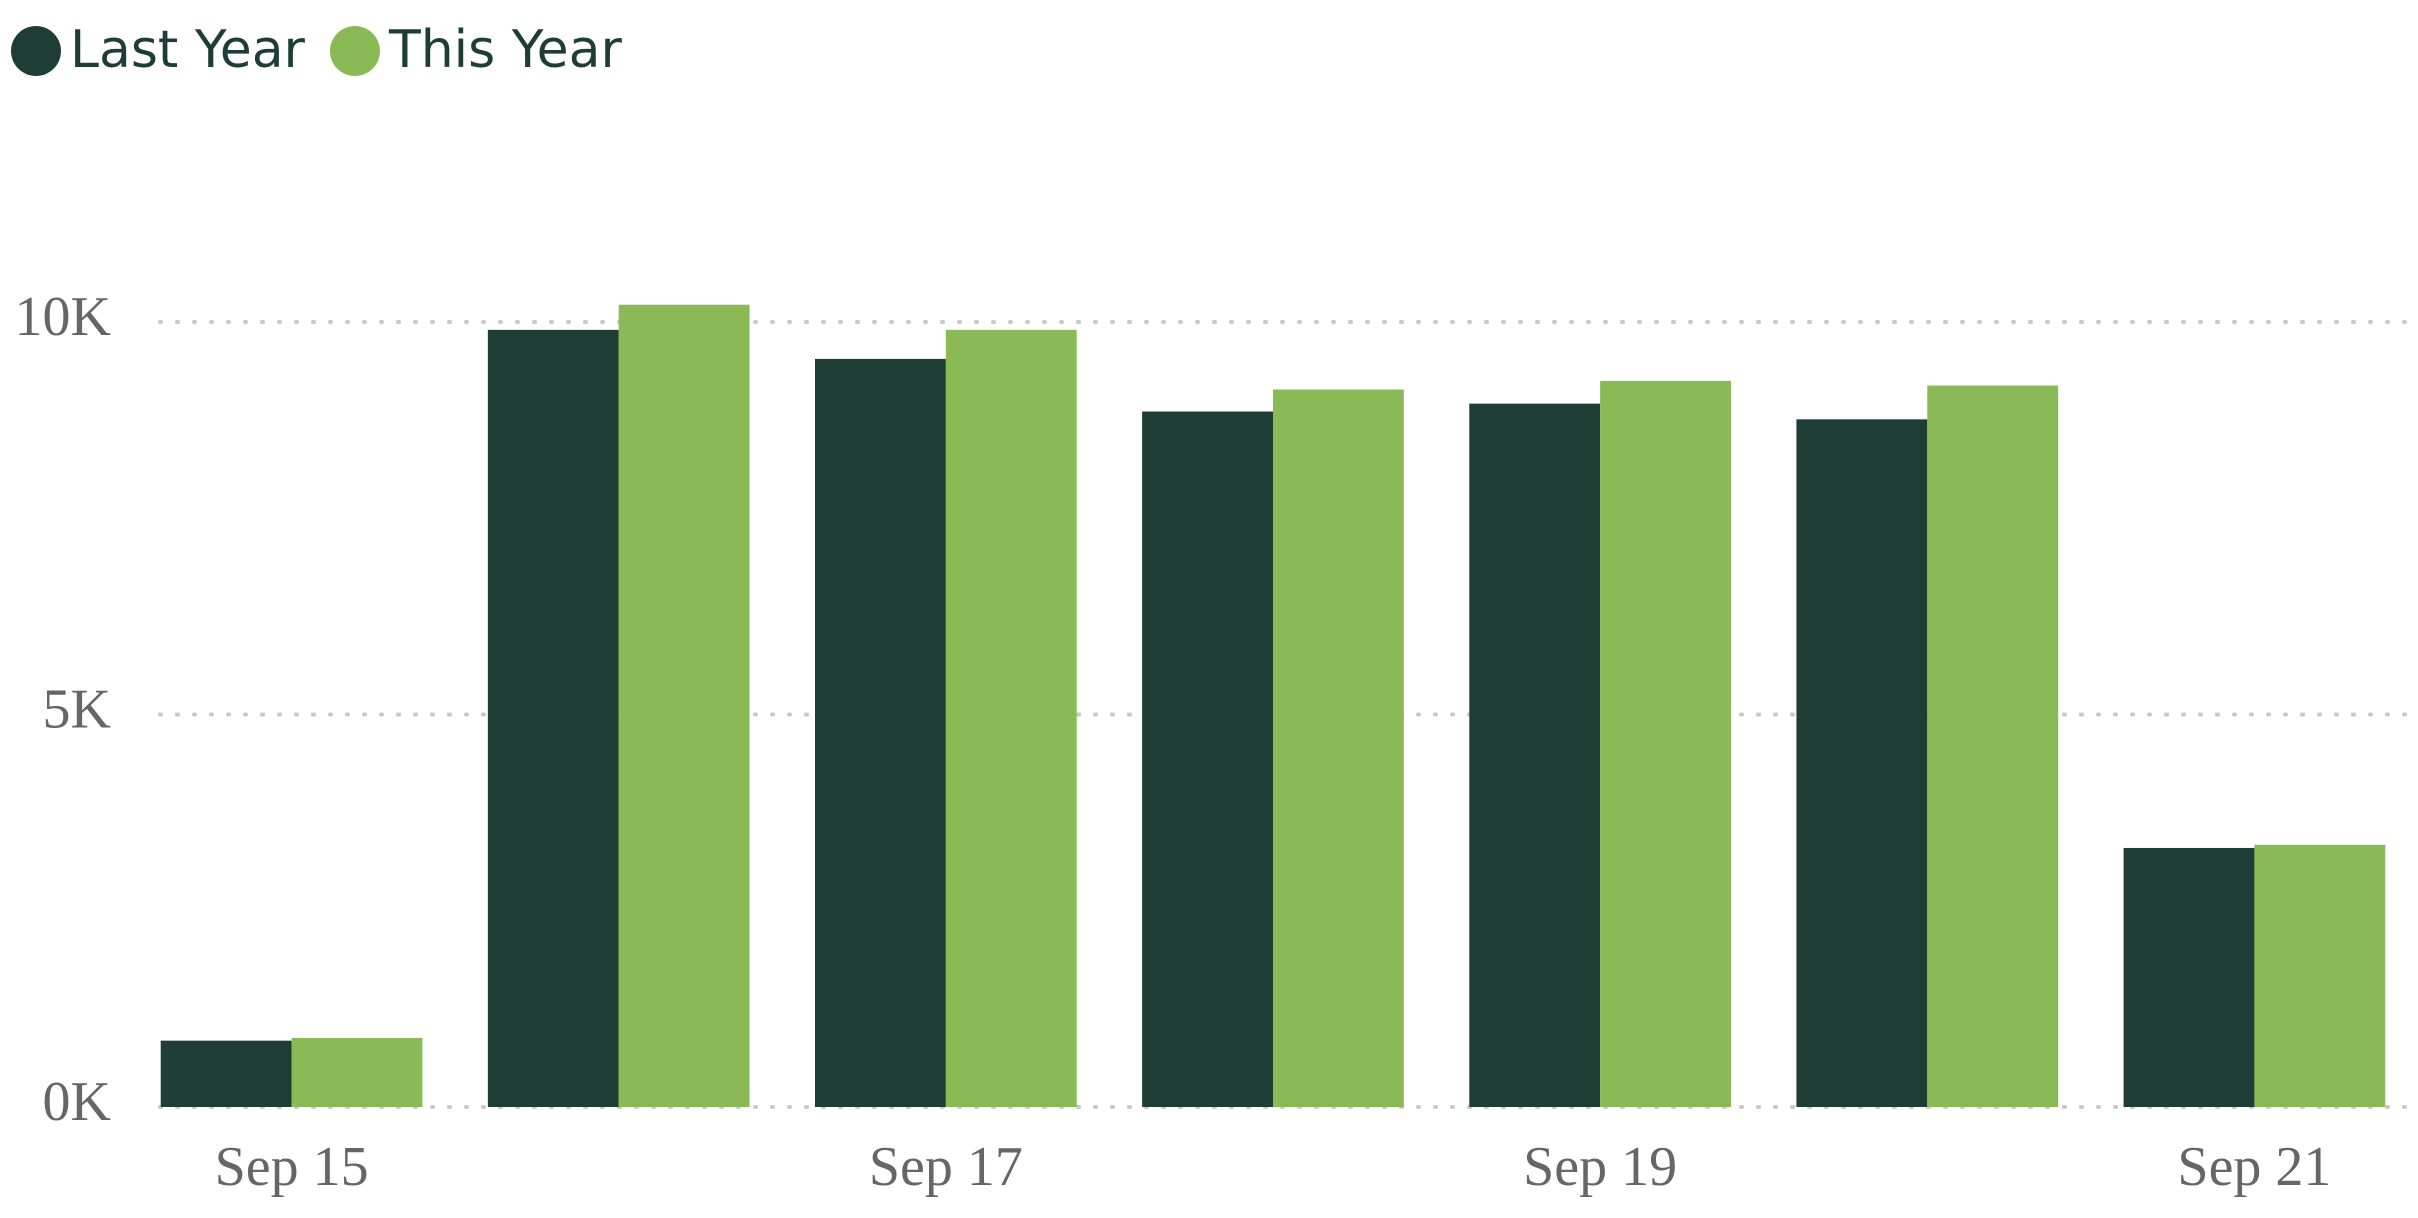 This screenshot has width=2418, height=1218. Describe the element at coordinates (77, 709) in the screenshot. I see `y-tick-label: 5K` at that location.